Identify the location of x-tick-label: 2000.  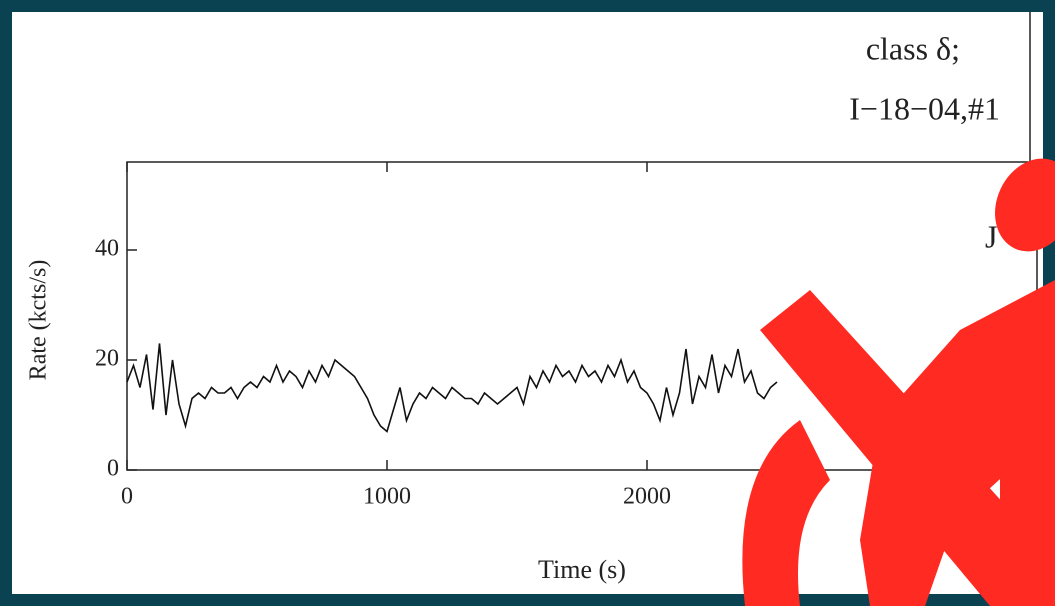
(647, 497).